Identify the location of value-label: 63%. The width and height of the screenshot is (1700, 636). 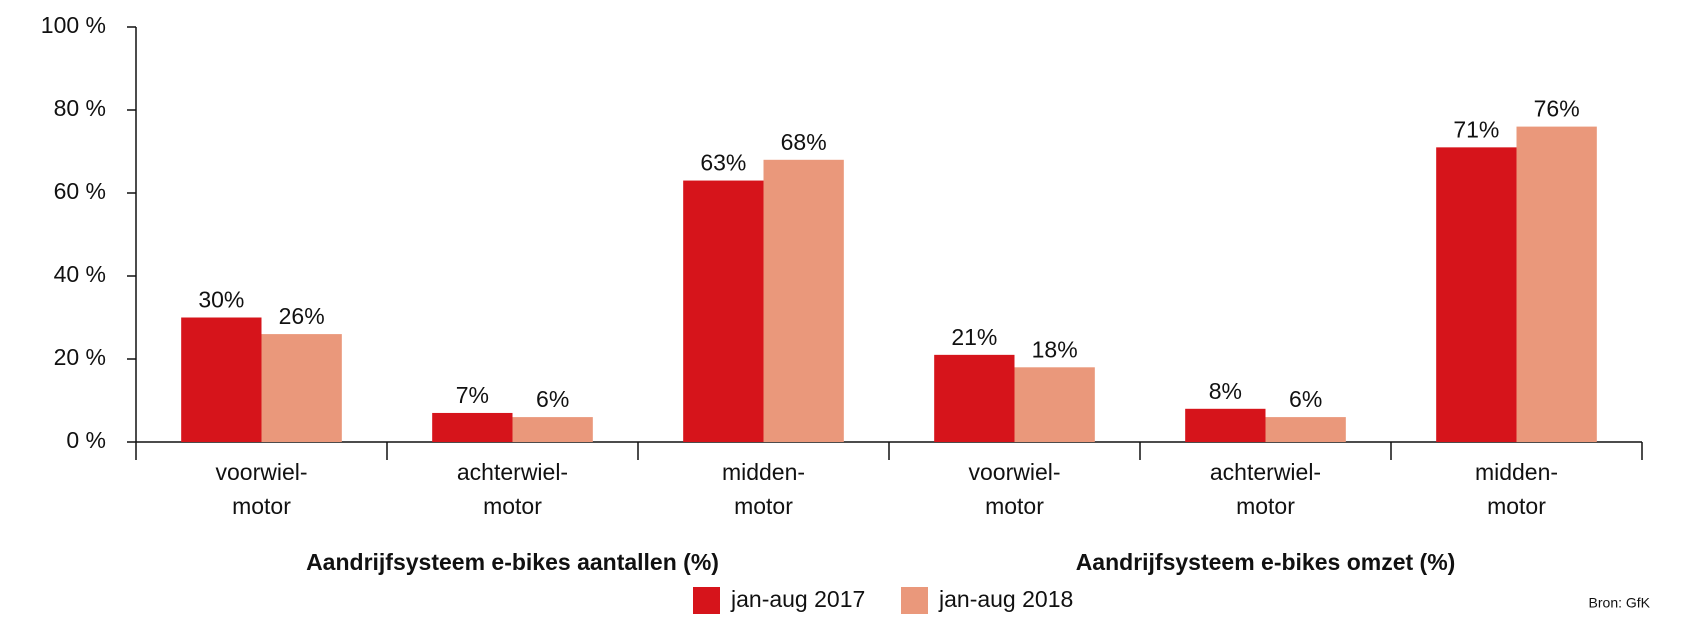
(723, 163).